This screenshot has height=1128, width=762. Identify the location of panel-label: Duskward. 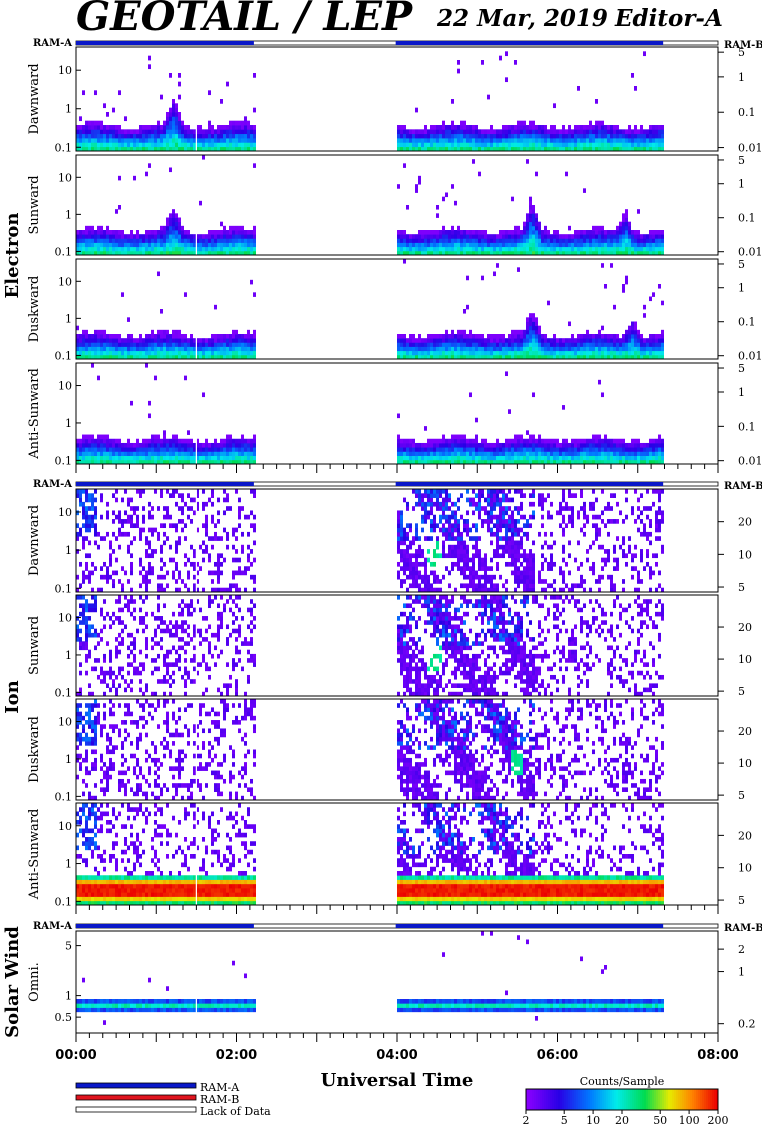
(34, 309).